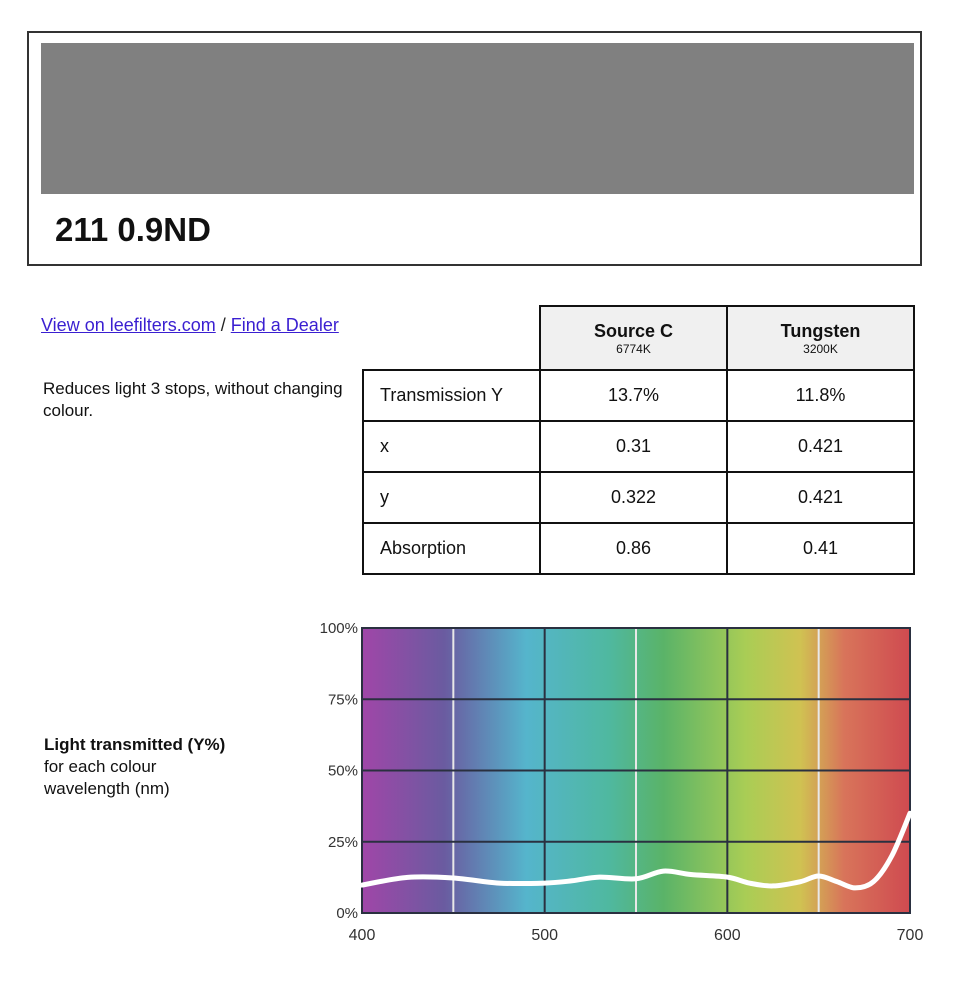 The width and height of the screenshot is (959, 1000). I want to click on x-tick-label: 500, so click(544, 935).